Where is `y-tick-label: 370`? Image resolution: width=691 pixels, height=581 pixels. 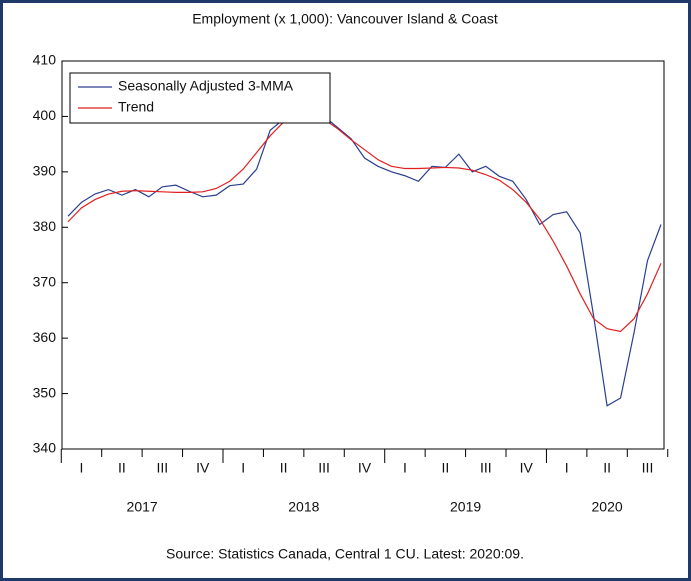
y-tick-label: 370 is located at coordinates (45, 281).